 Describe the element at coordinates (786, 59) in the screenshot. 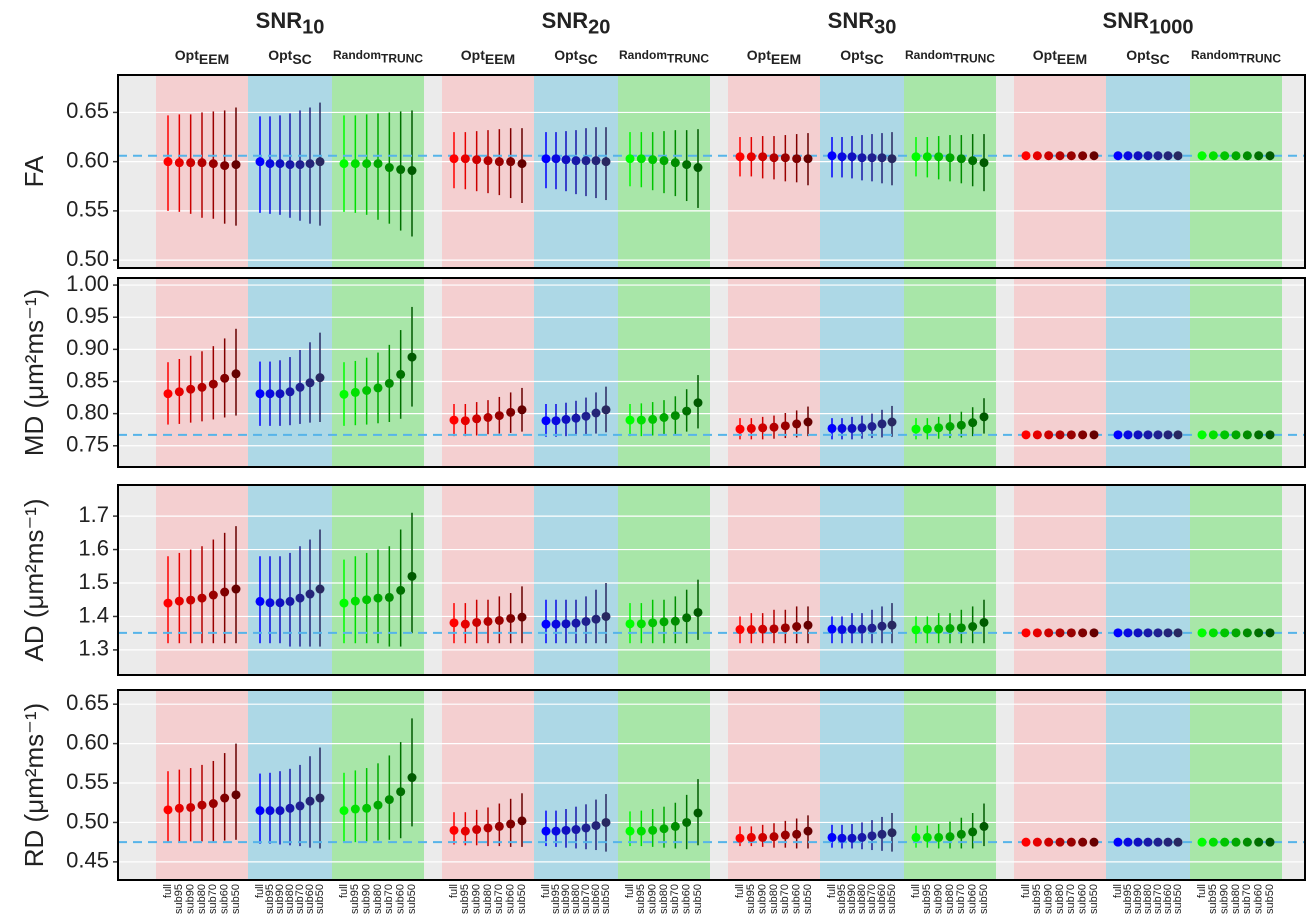

I see `group-title-sub: EEM` at that location.